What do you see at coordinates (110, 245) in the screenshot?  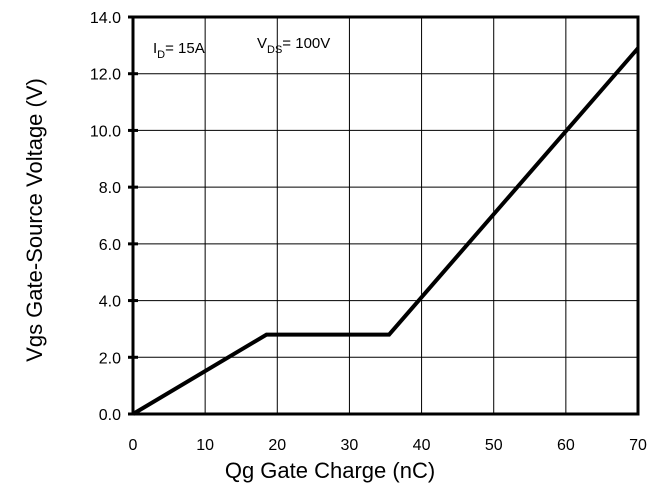 I see `y-tick-label: 6.0` at bounding box center [110, 245].